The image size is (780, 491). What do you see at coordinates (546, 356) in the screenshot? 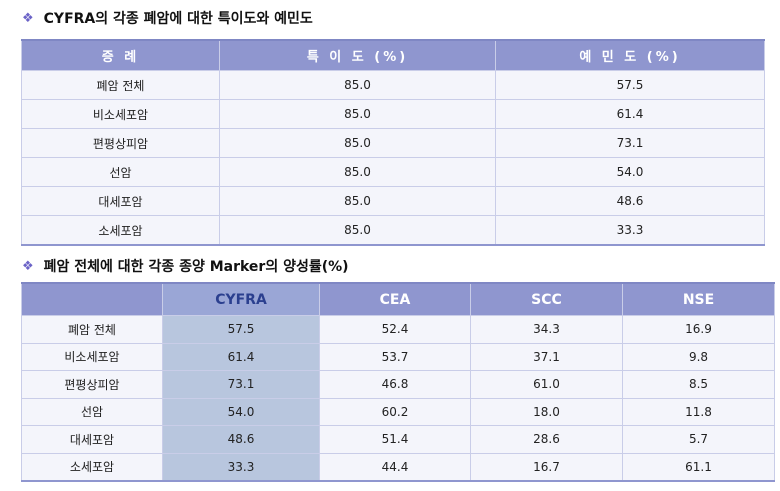
I see `cell-scc: 37.1` at bounding box center [546, 356].